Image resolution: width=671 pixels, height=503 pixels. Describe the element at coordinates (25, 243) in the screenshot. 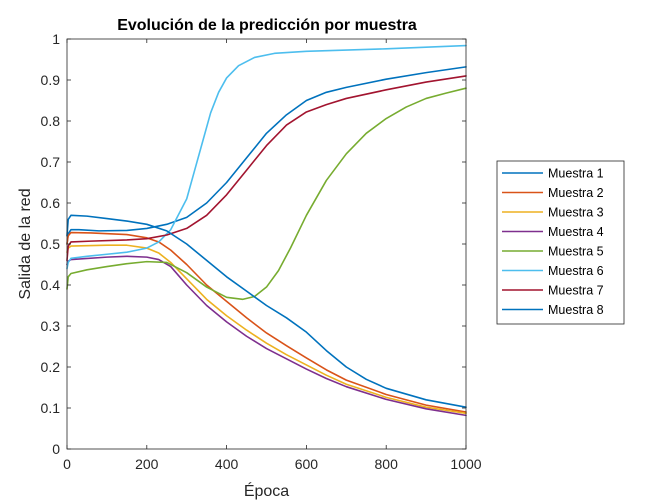

I see `y-axis-title: Salida de la red` at that location.